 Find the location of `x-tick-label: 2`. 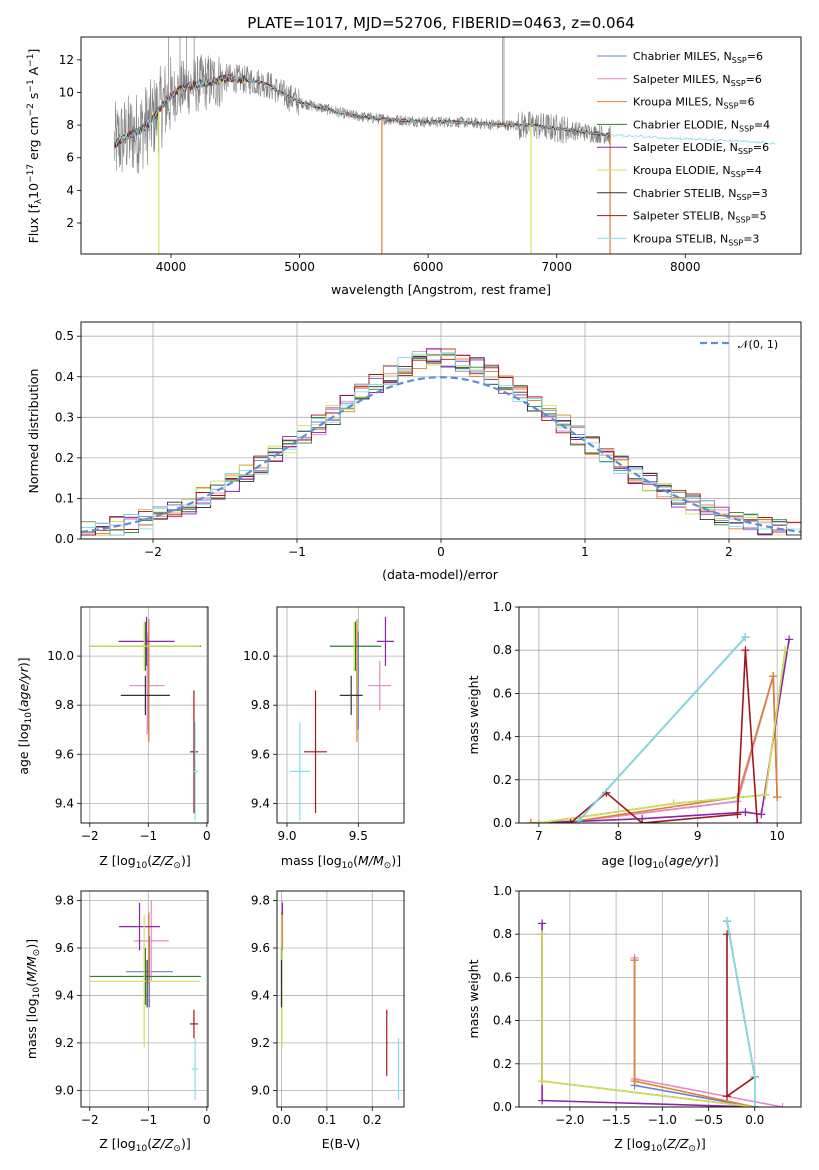

x-tick-label: 2 is located at coordinates (729, 552).